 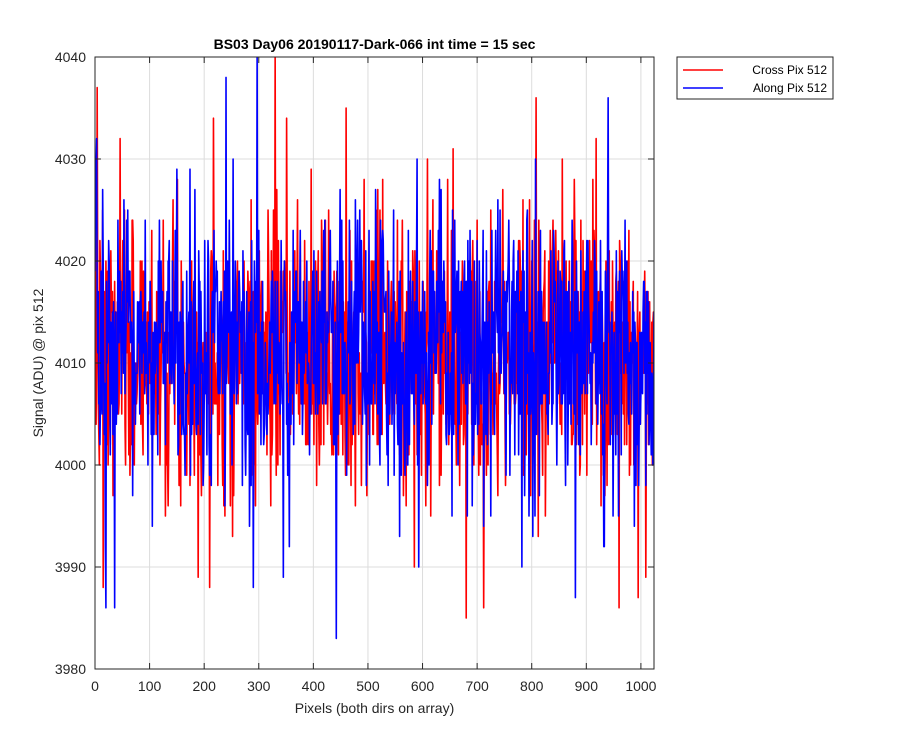 I want to click on x-tick-label: 0, so click(x=95, y=686).